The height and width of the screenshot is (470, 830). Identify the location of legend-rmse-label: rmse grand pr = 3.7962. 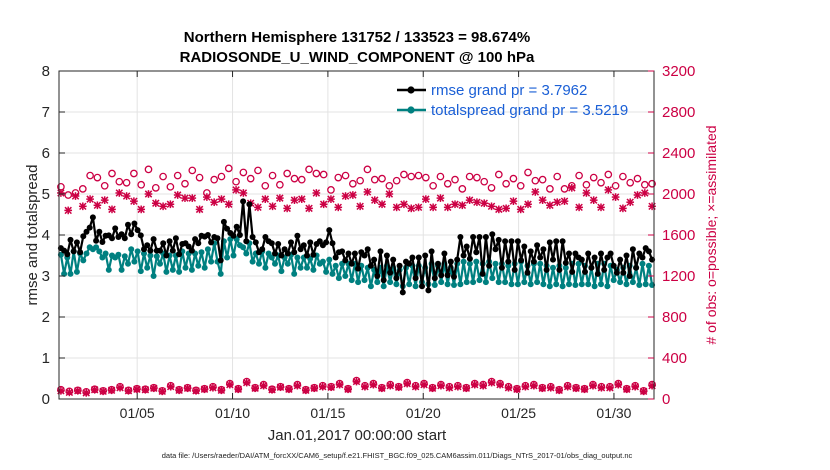
(509, 90).